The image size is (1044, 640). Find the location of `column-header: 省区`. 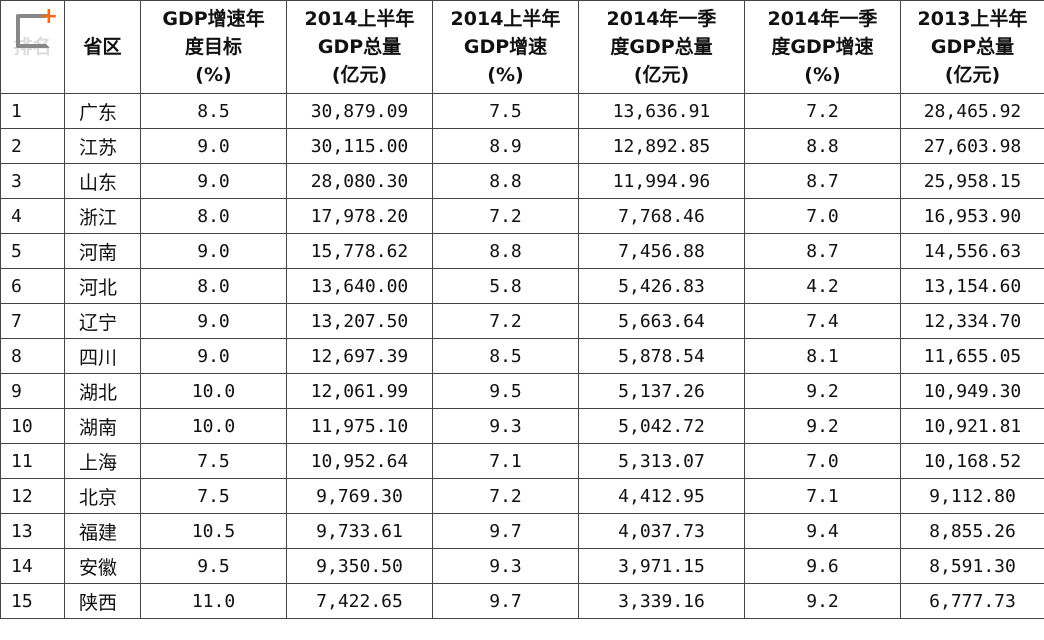

column-header: 省区 is located at coordinates (102, 47).